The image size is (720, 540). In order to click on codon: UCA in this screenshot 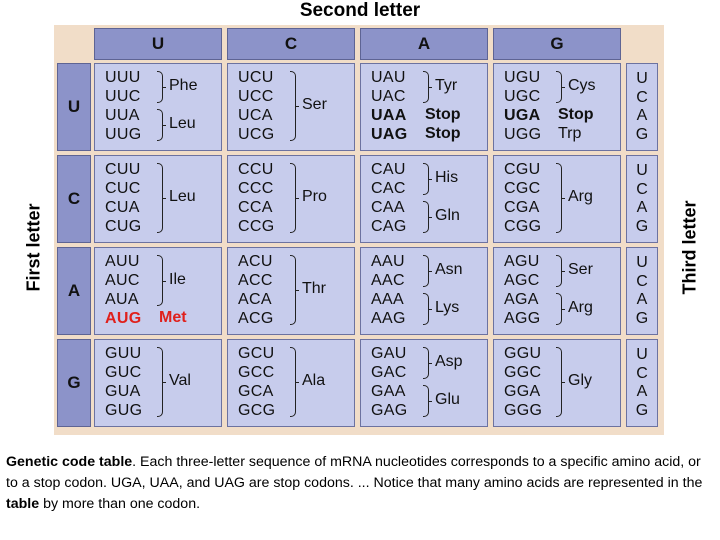, I will do `click(255, 115)`.